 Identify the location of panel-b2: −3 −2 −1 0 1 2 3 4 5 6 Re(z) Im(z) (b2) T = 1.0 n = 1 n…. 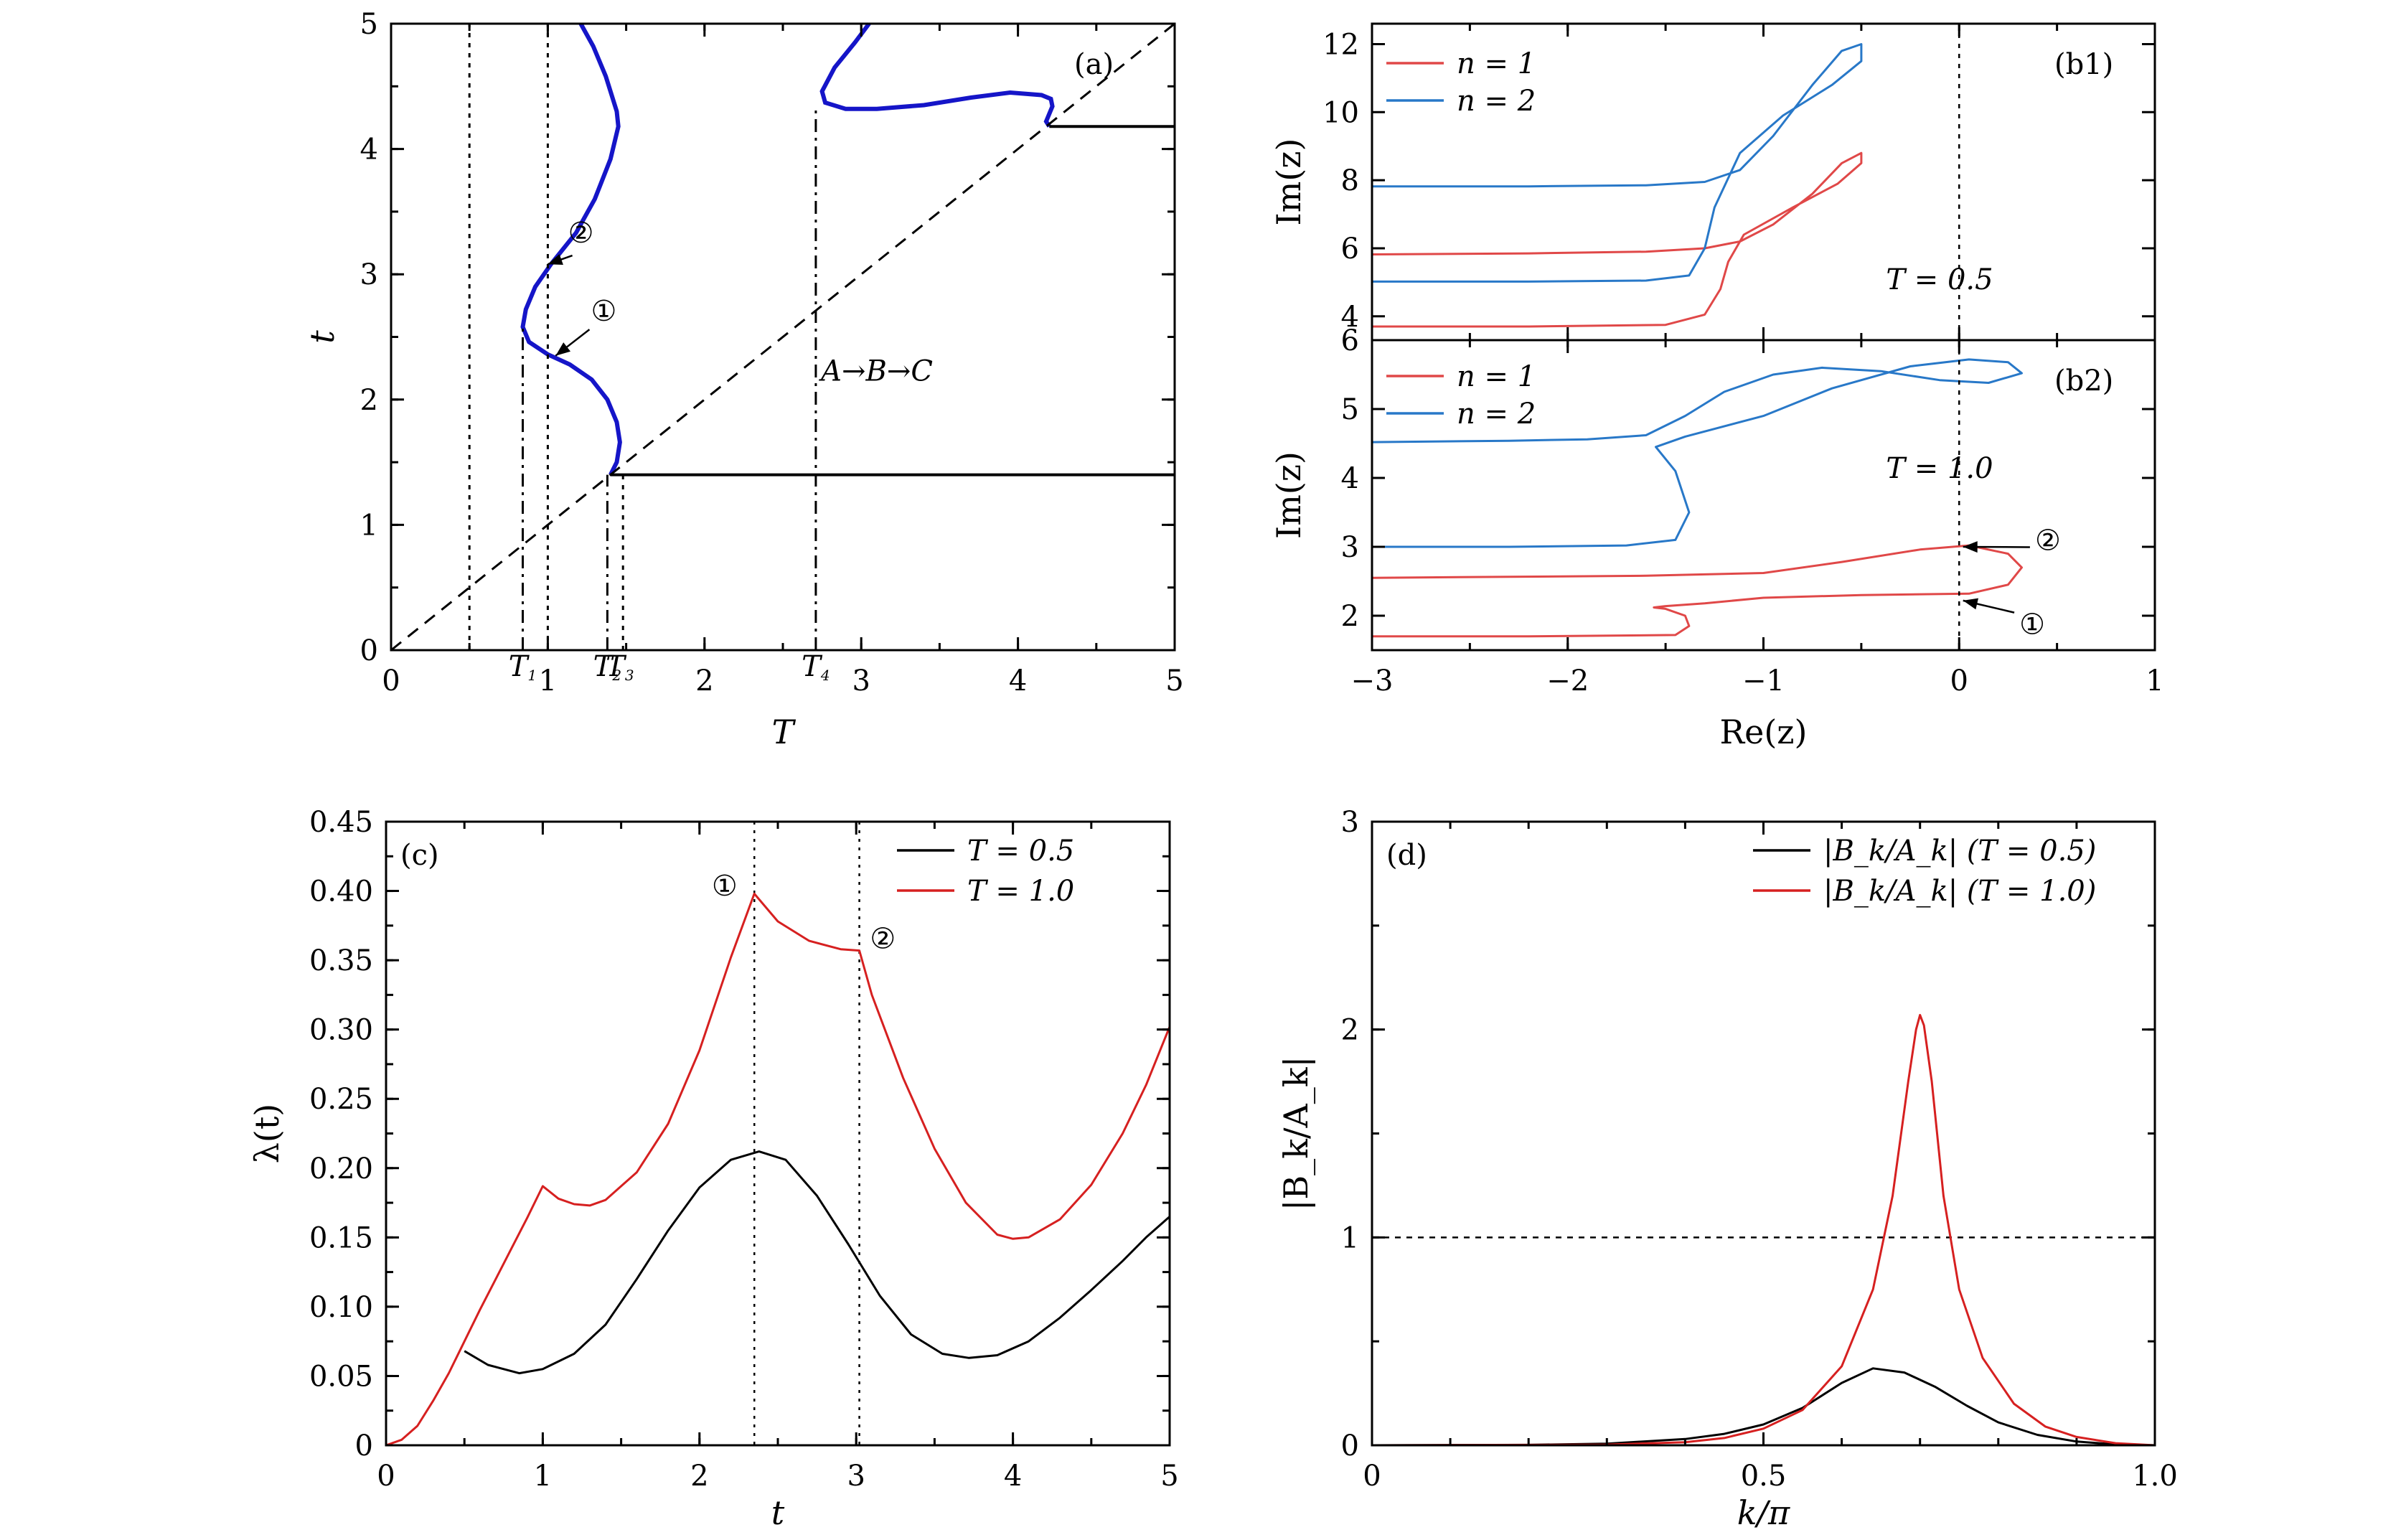
(1716, 537).